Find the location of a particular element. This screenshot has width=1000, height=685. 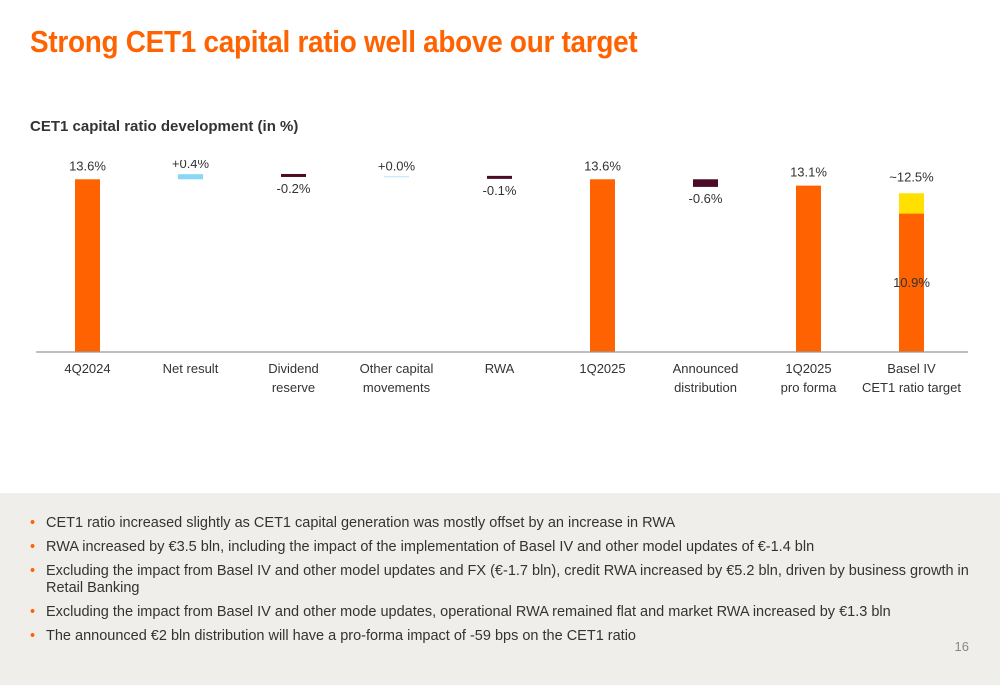

category-label: Net result is located at coordinates (191, 368).